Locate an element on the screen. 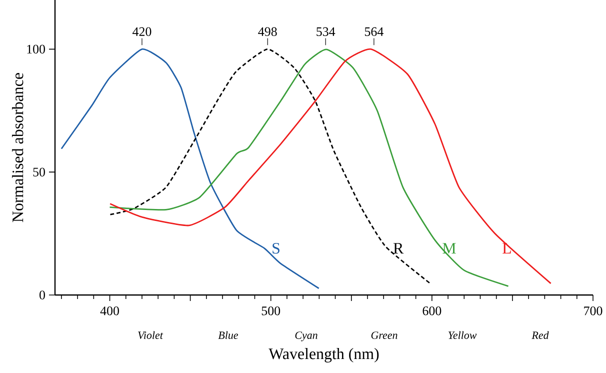 This screenshot has height=373, width=606. series-label: L is located at coordinates (506, 248).